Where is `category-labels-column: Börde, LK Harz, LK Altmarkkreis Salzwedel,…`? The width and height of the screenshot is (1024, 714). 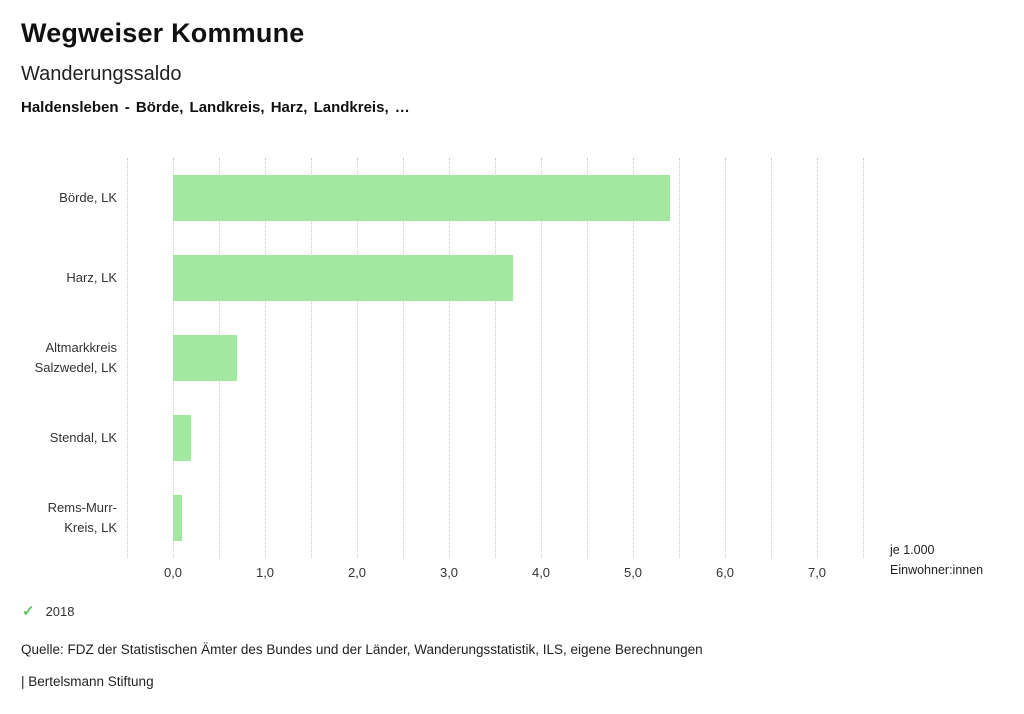 category-labels-column: Börde, LK Harz, LK Altmarkkreis Salzwedel,… is located at coordinates (63, 358).